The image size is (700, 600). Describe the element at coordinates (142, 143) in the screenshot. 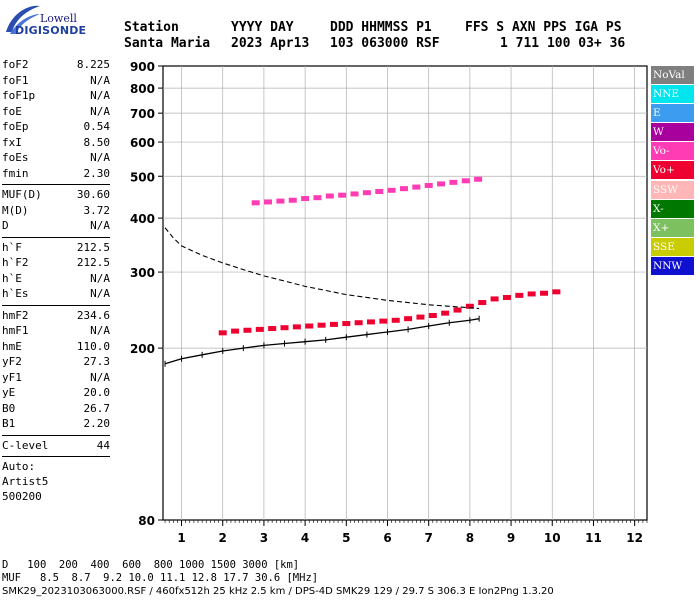

I see `y-tick-label: 600` at that location.